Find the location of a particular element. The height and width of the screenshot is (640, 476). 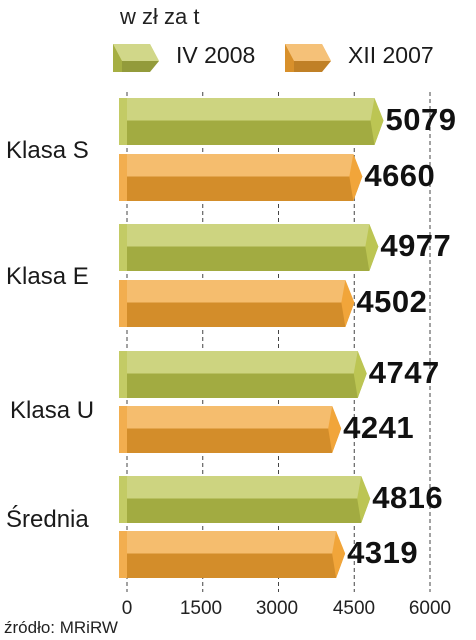

category-label-klasa-s: Klasa S is located at coordinates (47, 150).